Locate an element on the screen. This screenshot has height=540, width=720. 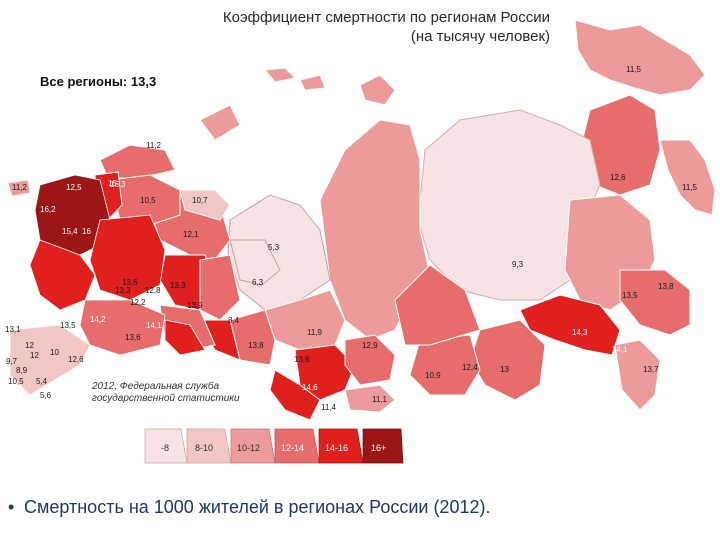
region-primorye is located at coordinates (637, 375).